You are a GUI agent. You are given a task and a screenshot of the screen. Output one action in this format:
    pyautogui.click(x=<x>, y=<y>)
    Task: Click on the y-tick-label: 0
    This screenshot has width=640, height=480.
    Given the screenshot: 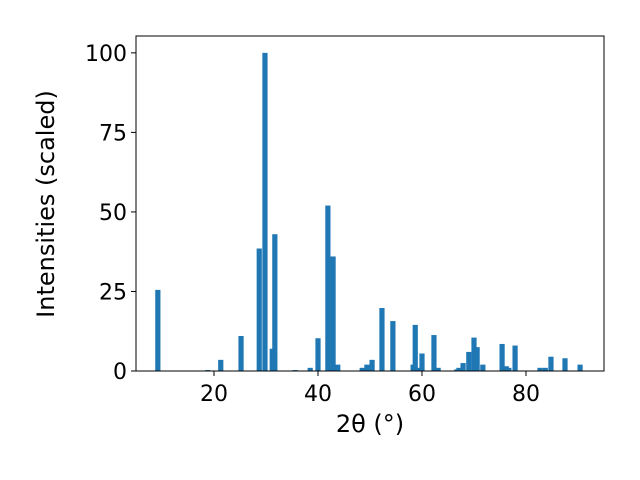 What is the action you would take?
    pyautogui.click(x=120, y=372)
    